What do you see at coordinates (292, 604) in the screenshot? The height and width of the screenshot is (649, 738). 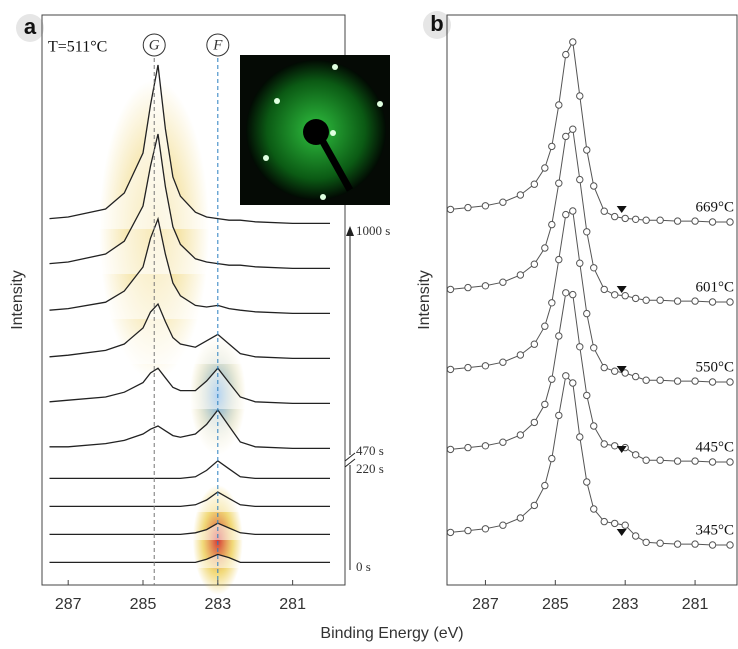 I see `x-tick-label: 281` at bounding box center [292, 604].